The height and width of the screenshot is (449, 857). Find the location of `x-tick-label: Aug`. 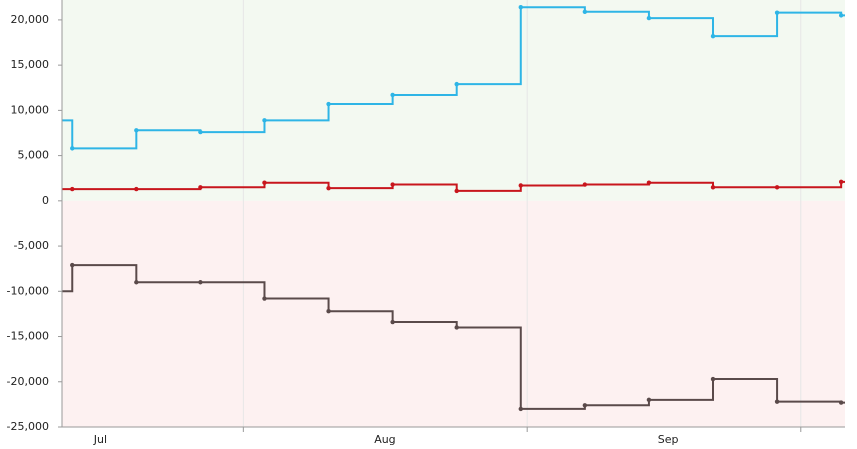

x-tick-label: Aug is located at coordinates (384, 439).